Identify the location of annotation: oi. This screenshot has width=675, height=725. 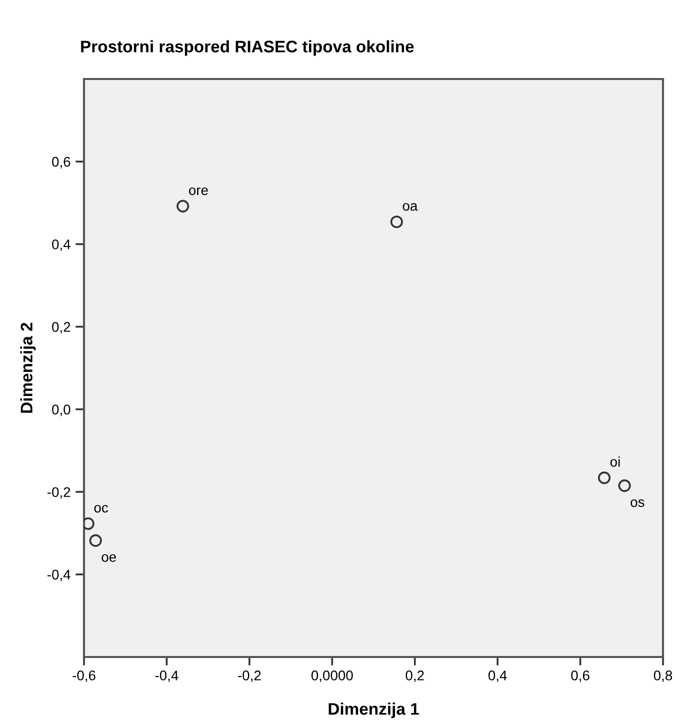
(615, 461).